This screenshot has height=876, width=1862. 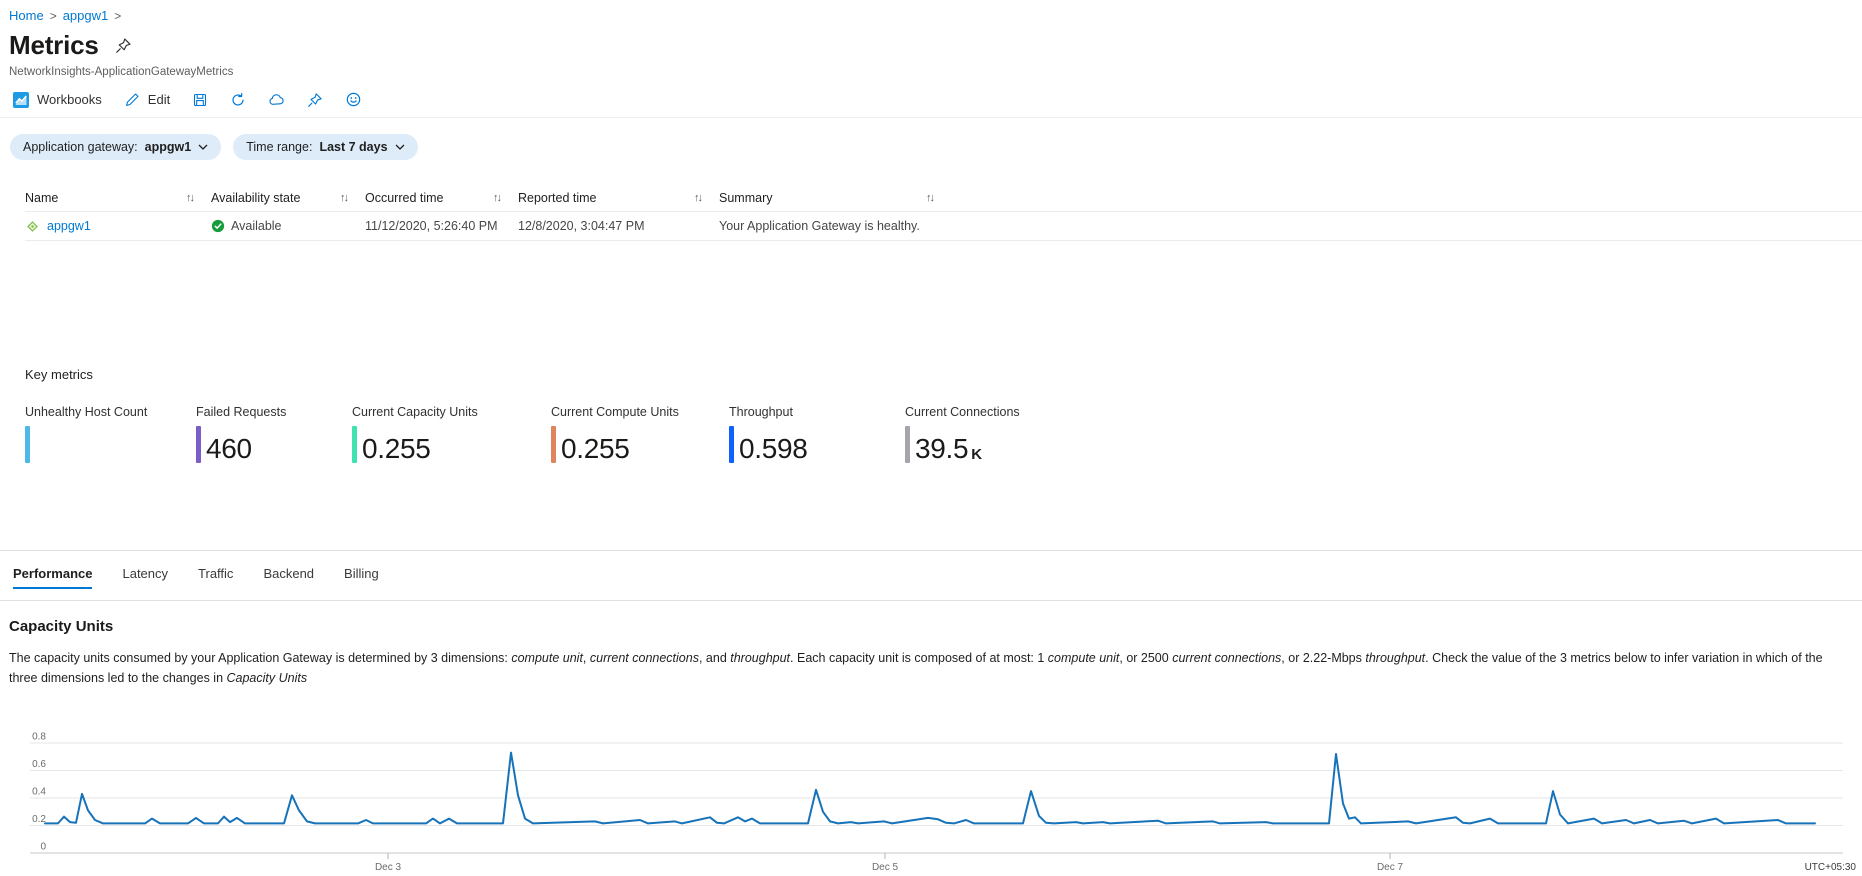 I want to click on capacity-units-line-series, so click(x=930, y=788).